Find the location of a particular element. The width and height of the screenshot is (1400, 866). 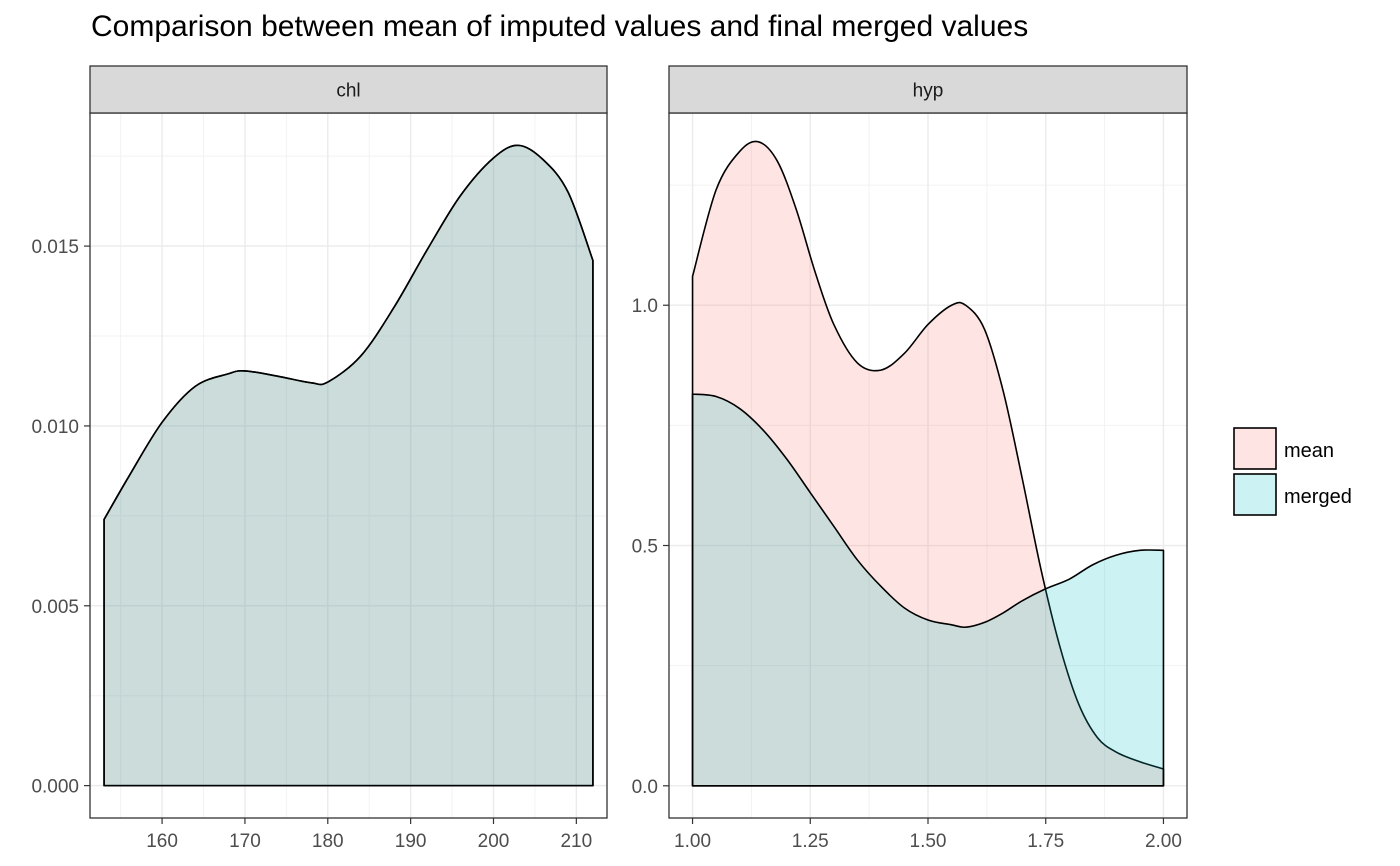

y-tick-label: 0.005 is located at coordinates (55, 607).